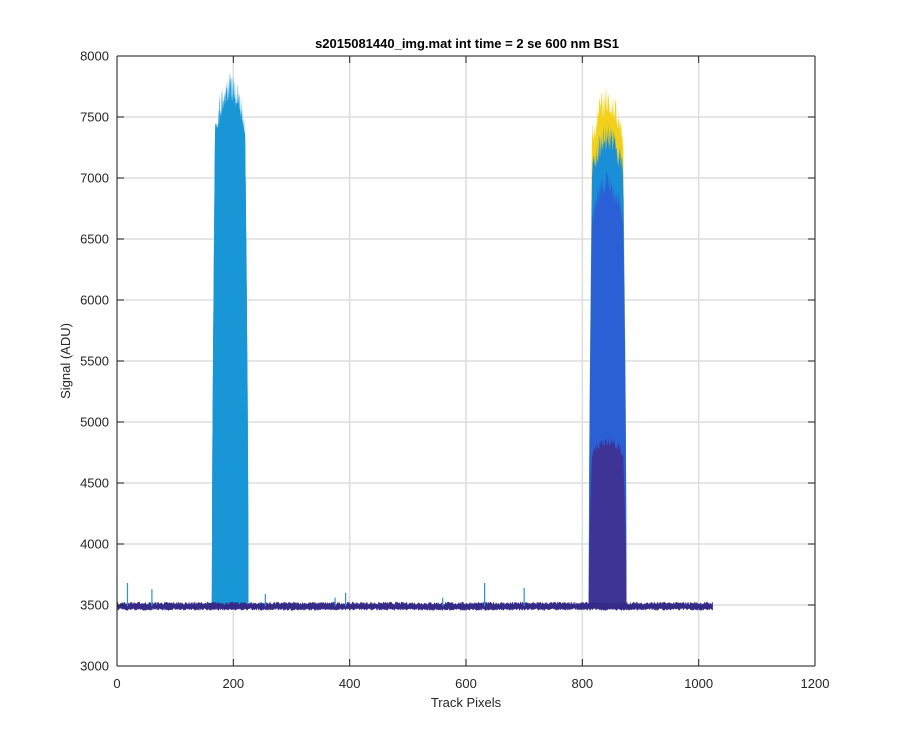 The width and height of the screenshot is (900, 755). What do you see at coordinates (94, 56) in the screenshot?
I see `y-tick-label: 8000` at bounding box center [94, 56].